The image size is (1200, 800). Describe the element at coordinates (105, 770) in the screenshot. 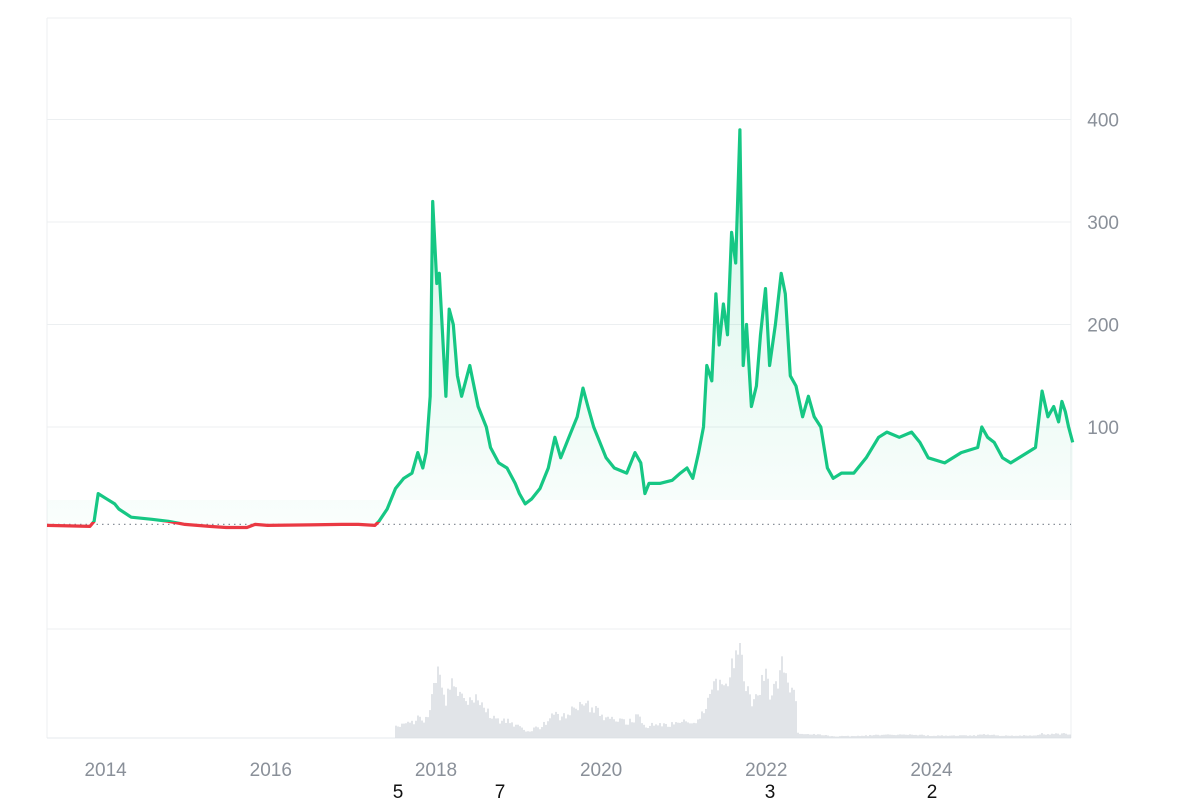

I see `x-tick-label: 2014` at that location.